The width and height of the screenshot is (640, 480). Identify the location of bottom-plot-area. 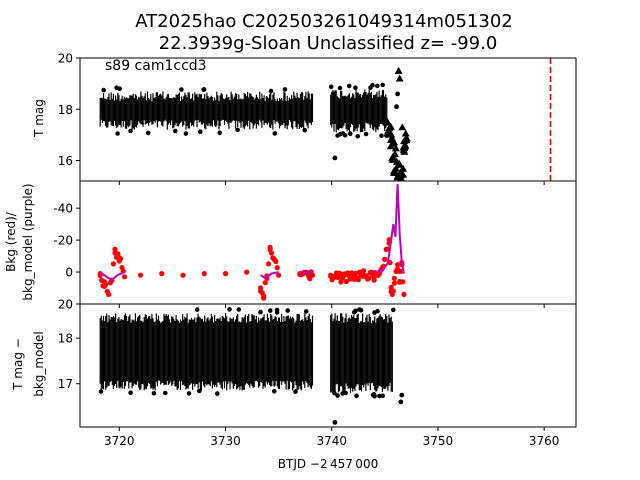
(251, 366).